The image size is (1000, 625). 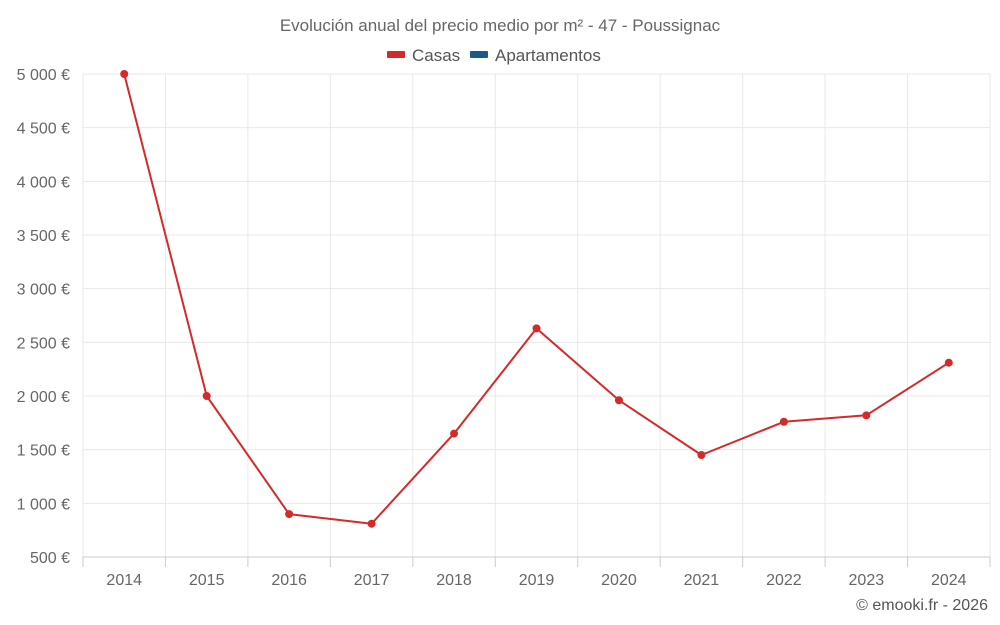 I want to click on y-tick-label: 2 000 €, so click(x=43, y=397).